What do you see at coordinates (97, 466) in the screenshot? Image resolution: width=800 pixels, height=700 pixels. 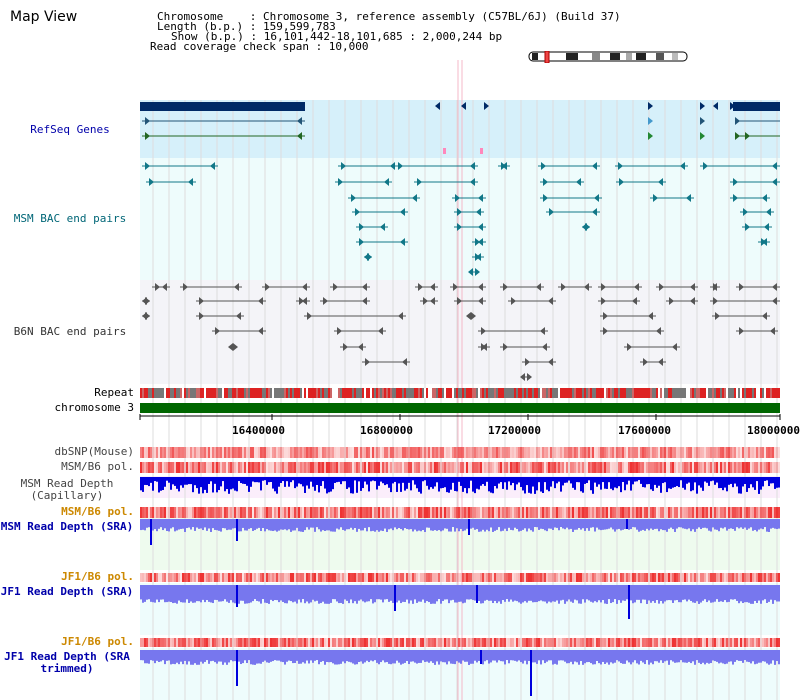 I see `track-label-msm-b6-pol-1: MSM/B6 pol.` at bounding box center [97, 466].